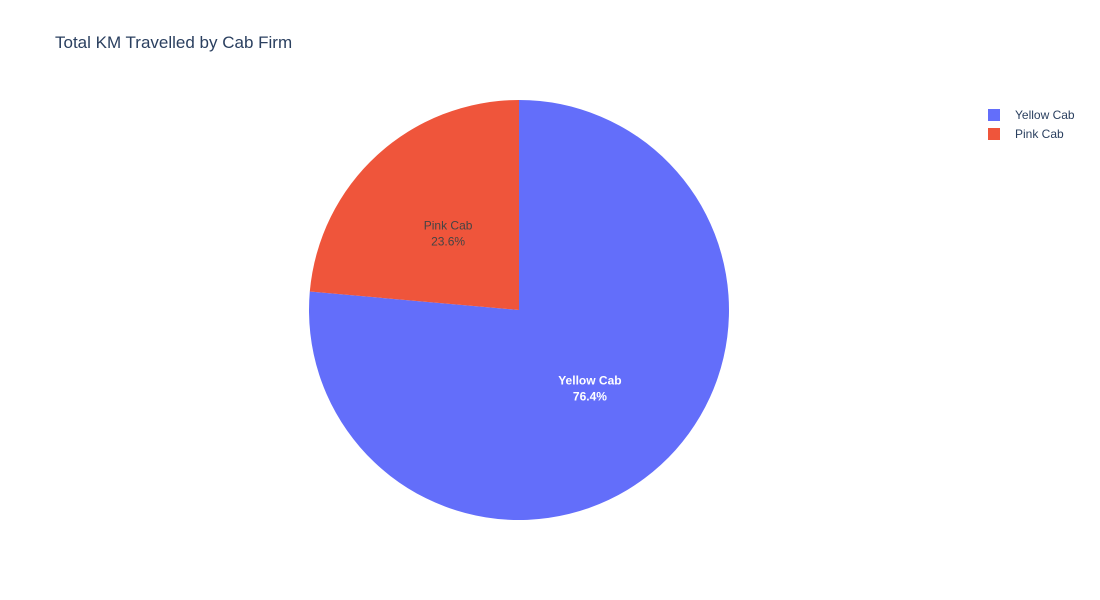 Image resolution: width=1100 pixels, height=600 pixels. What do you see at coordinates (448, 242) in the screenshot?
I see `slice-percent-pink-cab: 23.6%` at bounding box center [448, 242].